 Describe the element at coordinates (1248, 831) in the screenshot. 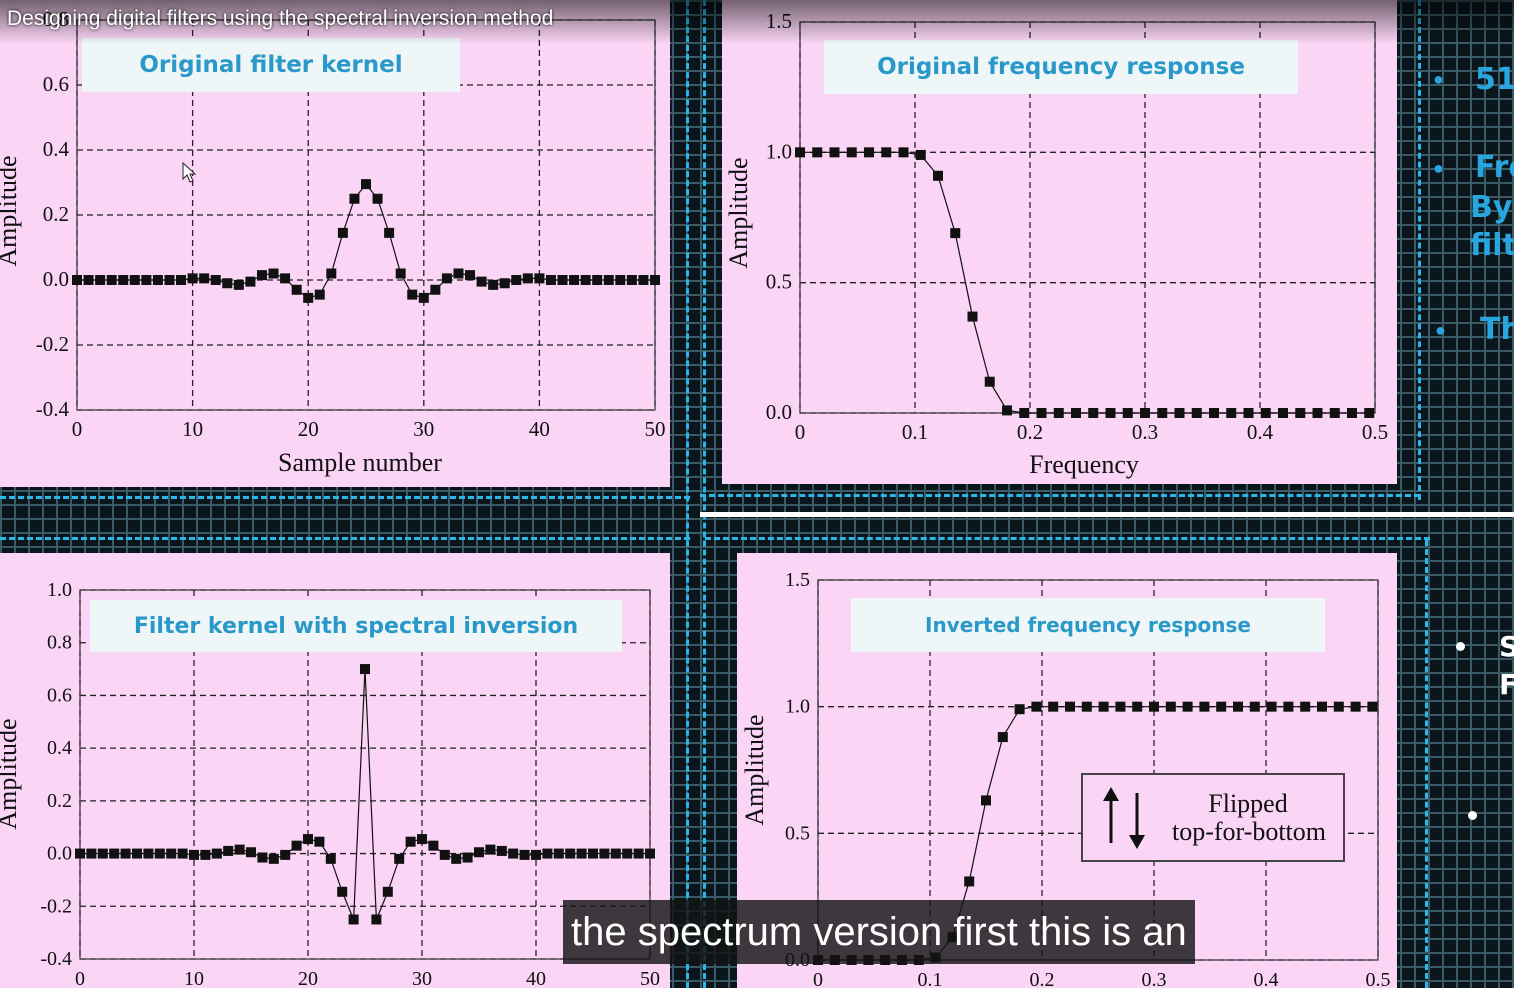

I see `annotation-line2: top-for-bottom` at that location.